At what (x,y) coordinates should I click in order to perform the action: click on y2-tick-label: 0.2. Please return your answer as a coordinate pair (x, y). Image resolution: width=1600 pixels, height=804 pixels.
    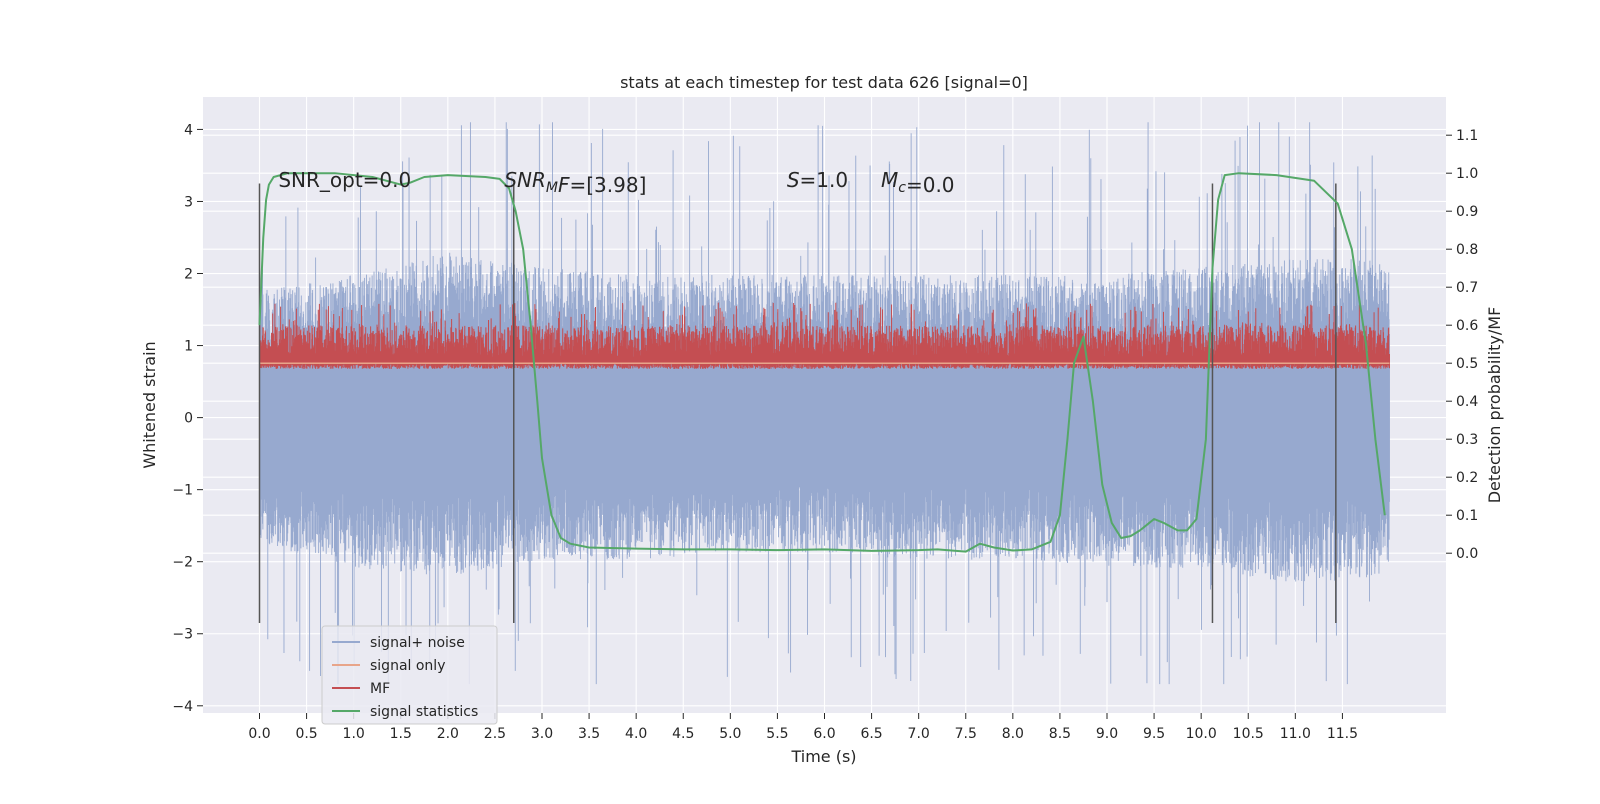
    Looking at the image, I should click on (1467, 478).